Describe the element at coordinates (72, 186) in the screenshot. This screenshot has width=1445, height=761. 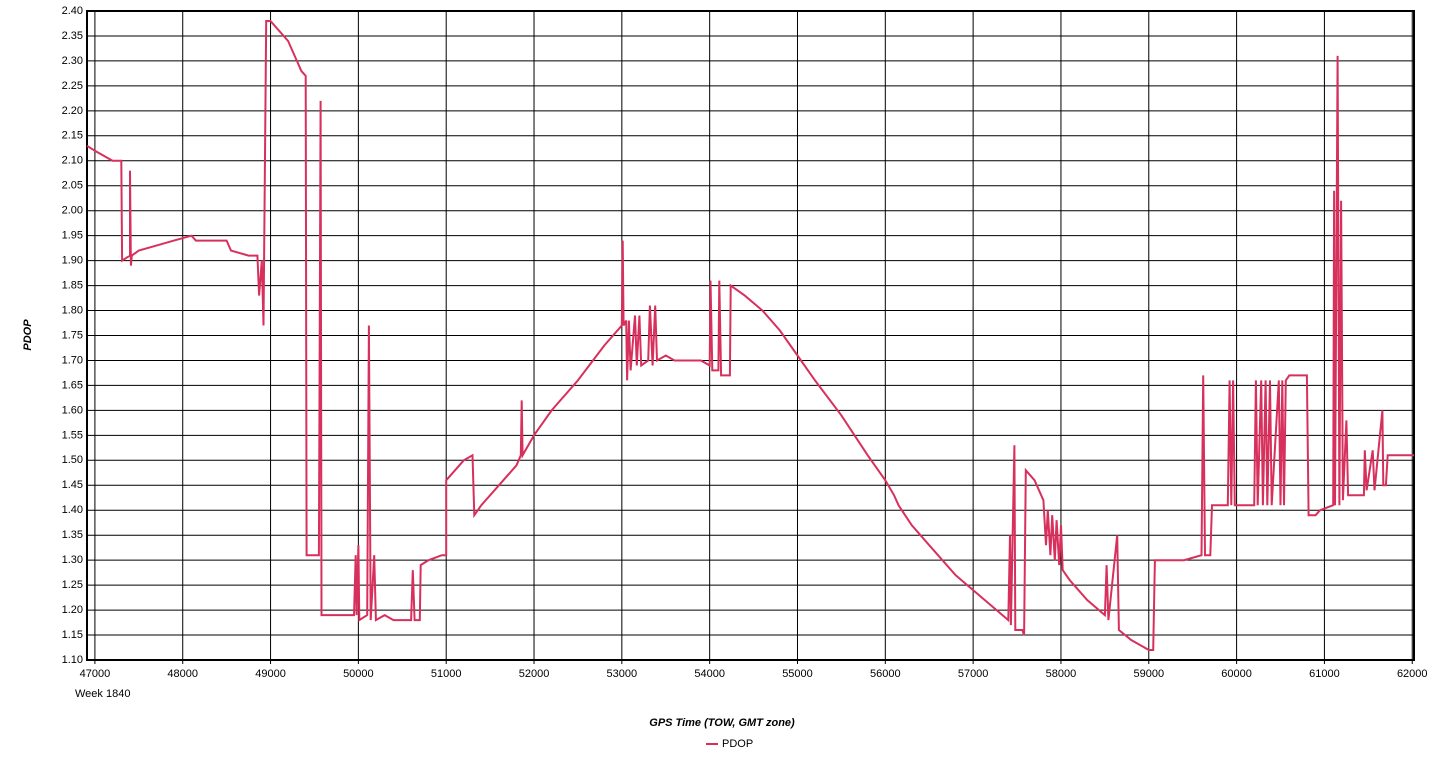
I see `y-tick-label: 2.05` at that location.